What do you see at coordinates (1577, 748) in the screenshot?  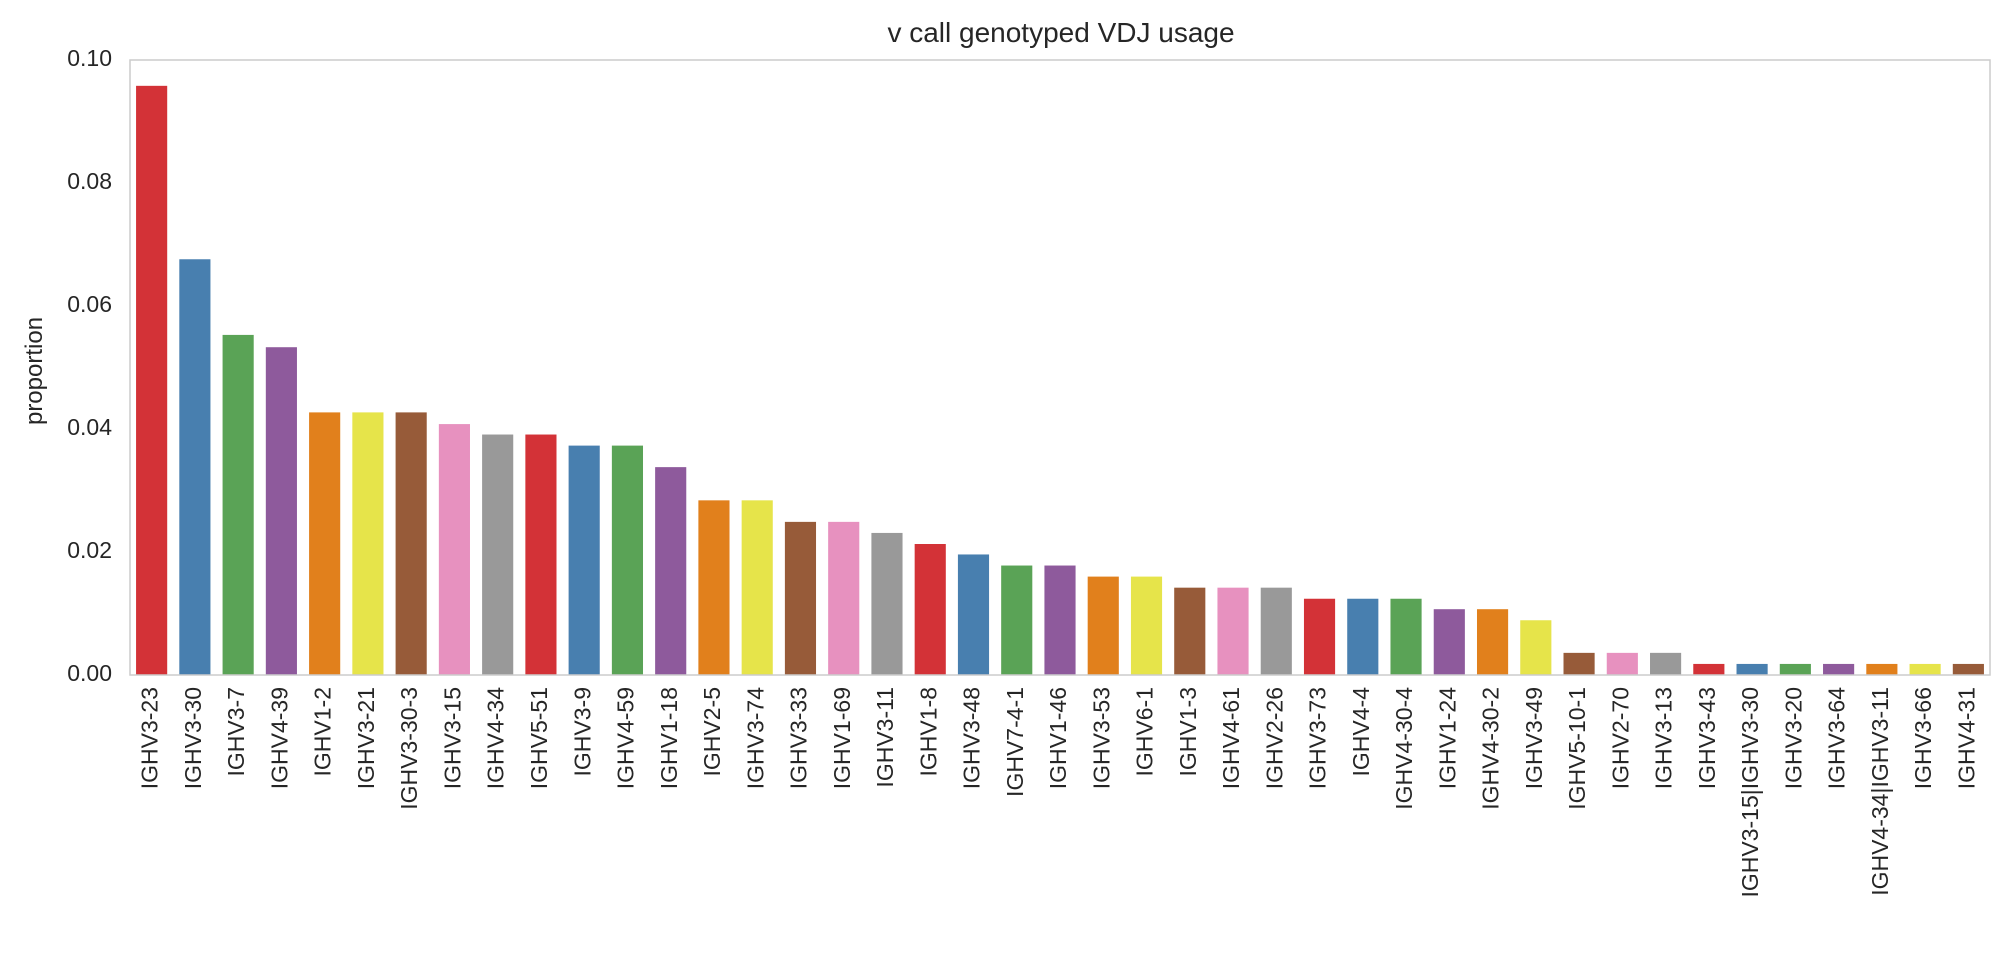 I see `x-tick-label: IGHV5-10-1` at bounding box center [1577, 748].